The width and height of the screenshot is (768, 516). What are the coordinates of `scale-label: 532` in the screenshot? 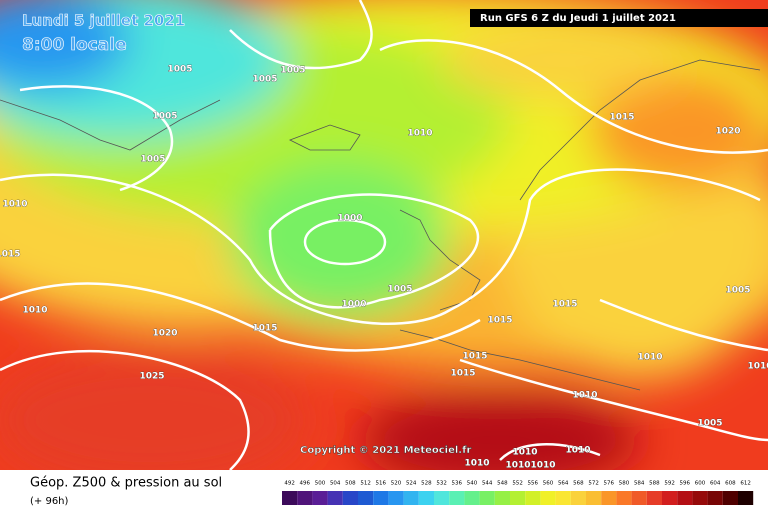 It's located at (441, 484).